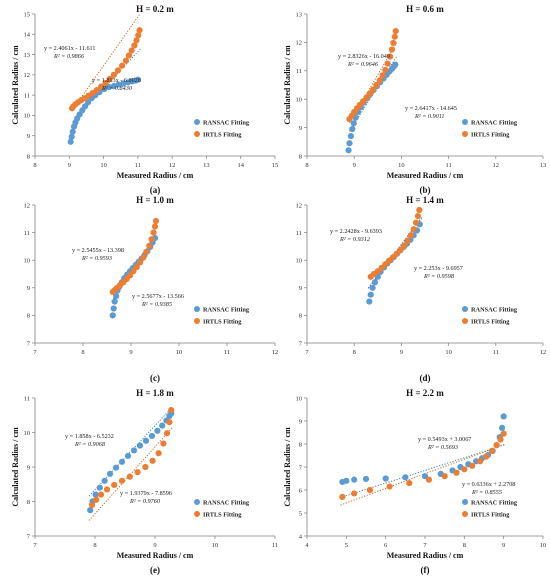  What do you see at coordinates (155, 378) in the screenshot?
I see `panel-label: (c)` at bounding box center [155, 378].